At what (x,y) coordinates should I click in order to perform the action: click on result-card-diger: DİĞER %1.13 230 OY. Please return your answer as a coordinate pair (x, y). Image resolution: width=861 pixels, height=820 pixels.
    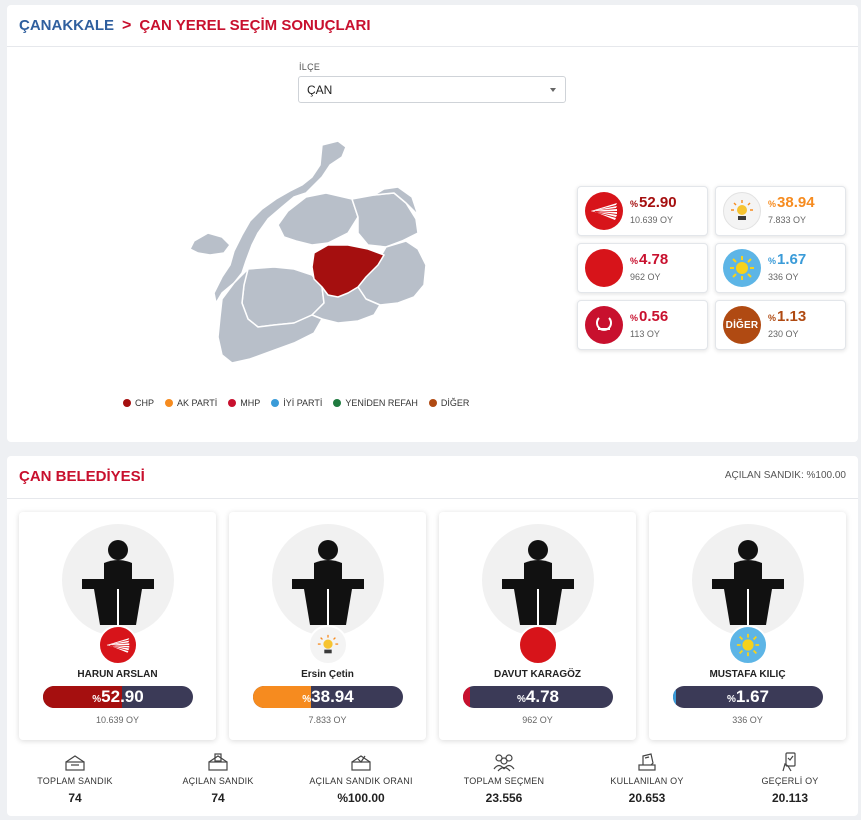
    Looking at the image, I should click on (780, 325).